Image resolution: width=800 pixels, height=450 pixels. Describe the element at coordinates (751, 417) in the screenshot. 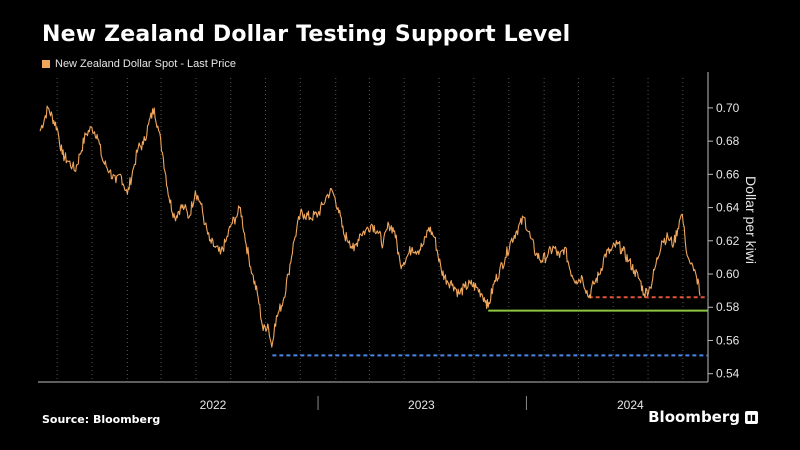

I see `bloomberg-icon: ▮▮` at that location.